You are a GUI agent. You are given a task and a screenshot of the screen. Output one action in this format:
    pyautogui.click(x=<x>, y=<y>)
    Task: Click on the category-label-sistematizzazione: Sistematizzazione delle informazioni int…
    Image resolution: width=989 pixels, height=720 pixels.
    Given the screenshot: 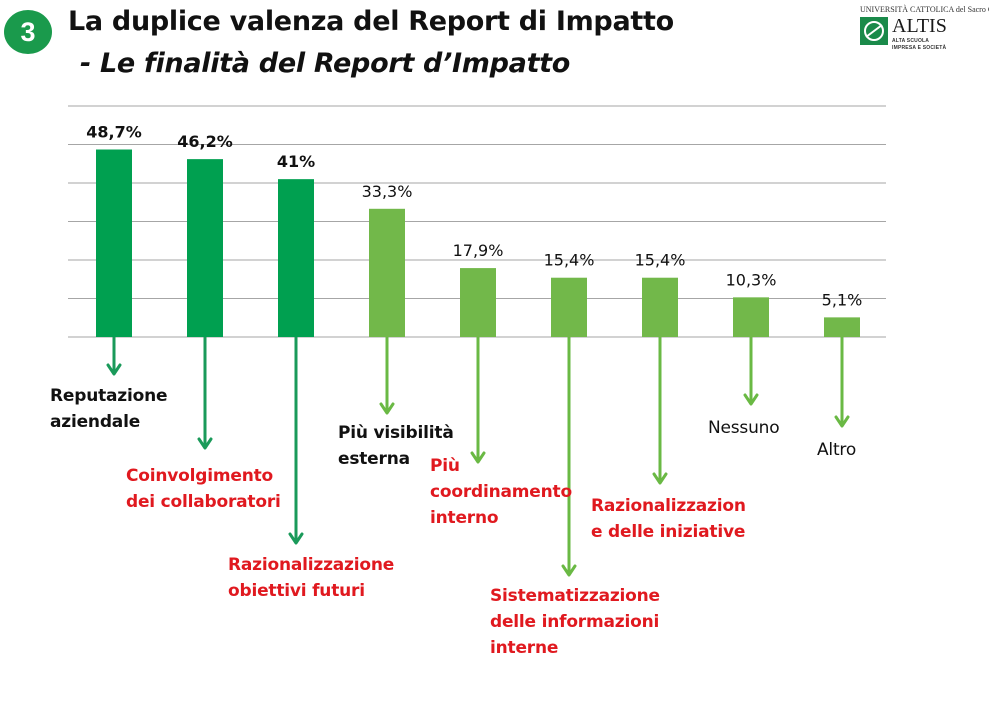 What is the action you would take?
    pyautogui.click(x=575, y=622)
    